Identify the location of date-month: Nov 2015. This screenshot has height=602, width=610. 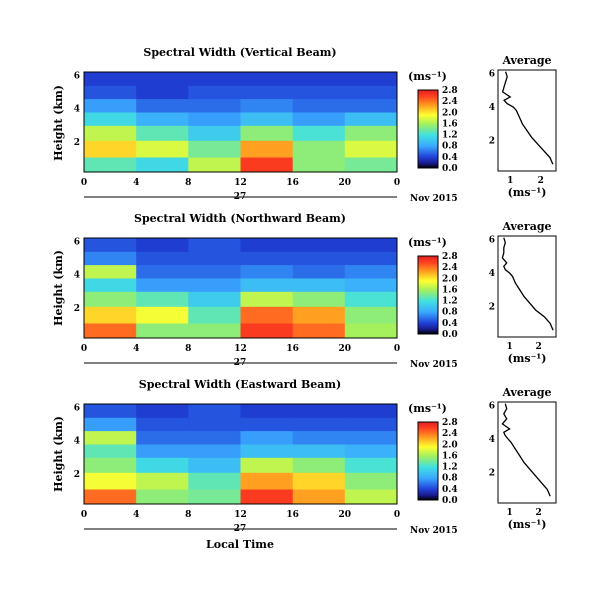
(434, 199).